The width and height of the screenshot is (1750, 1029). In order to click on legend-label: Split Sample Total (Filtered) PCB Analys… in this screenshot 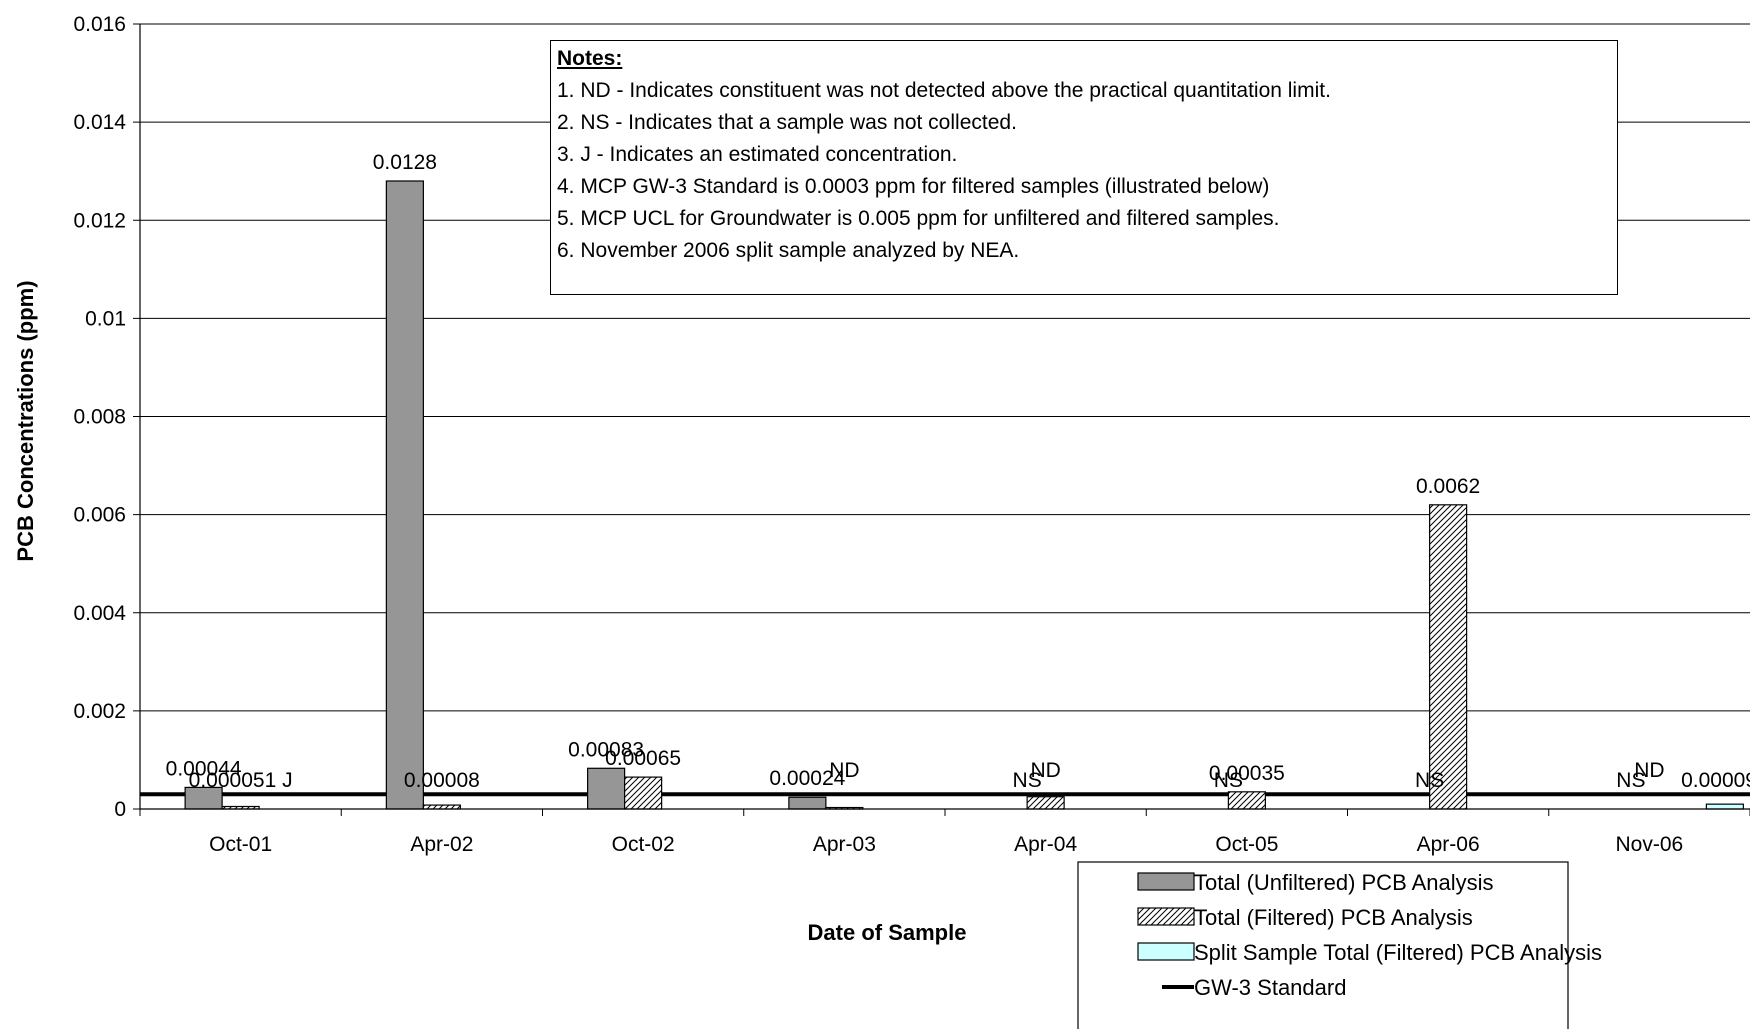, I will do `click(1398, 952)`.